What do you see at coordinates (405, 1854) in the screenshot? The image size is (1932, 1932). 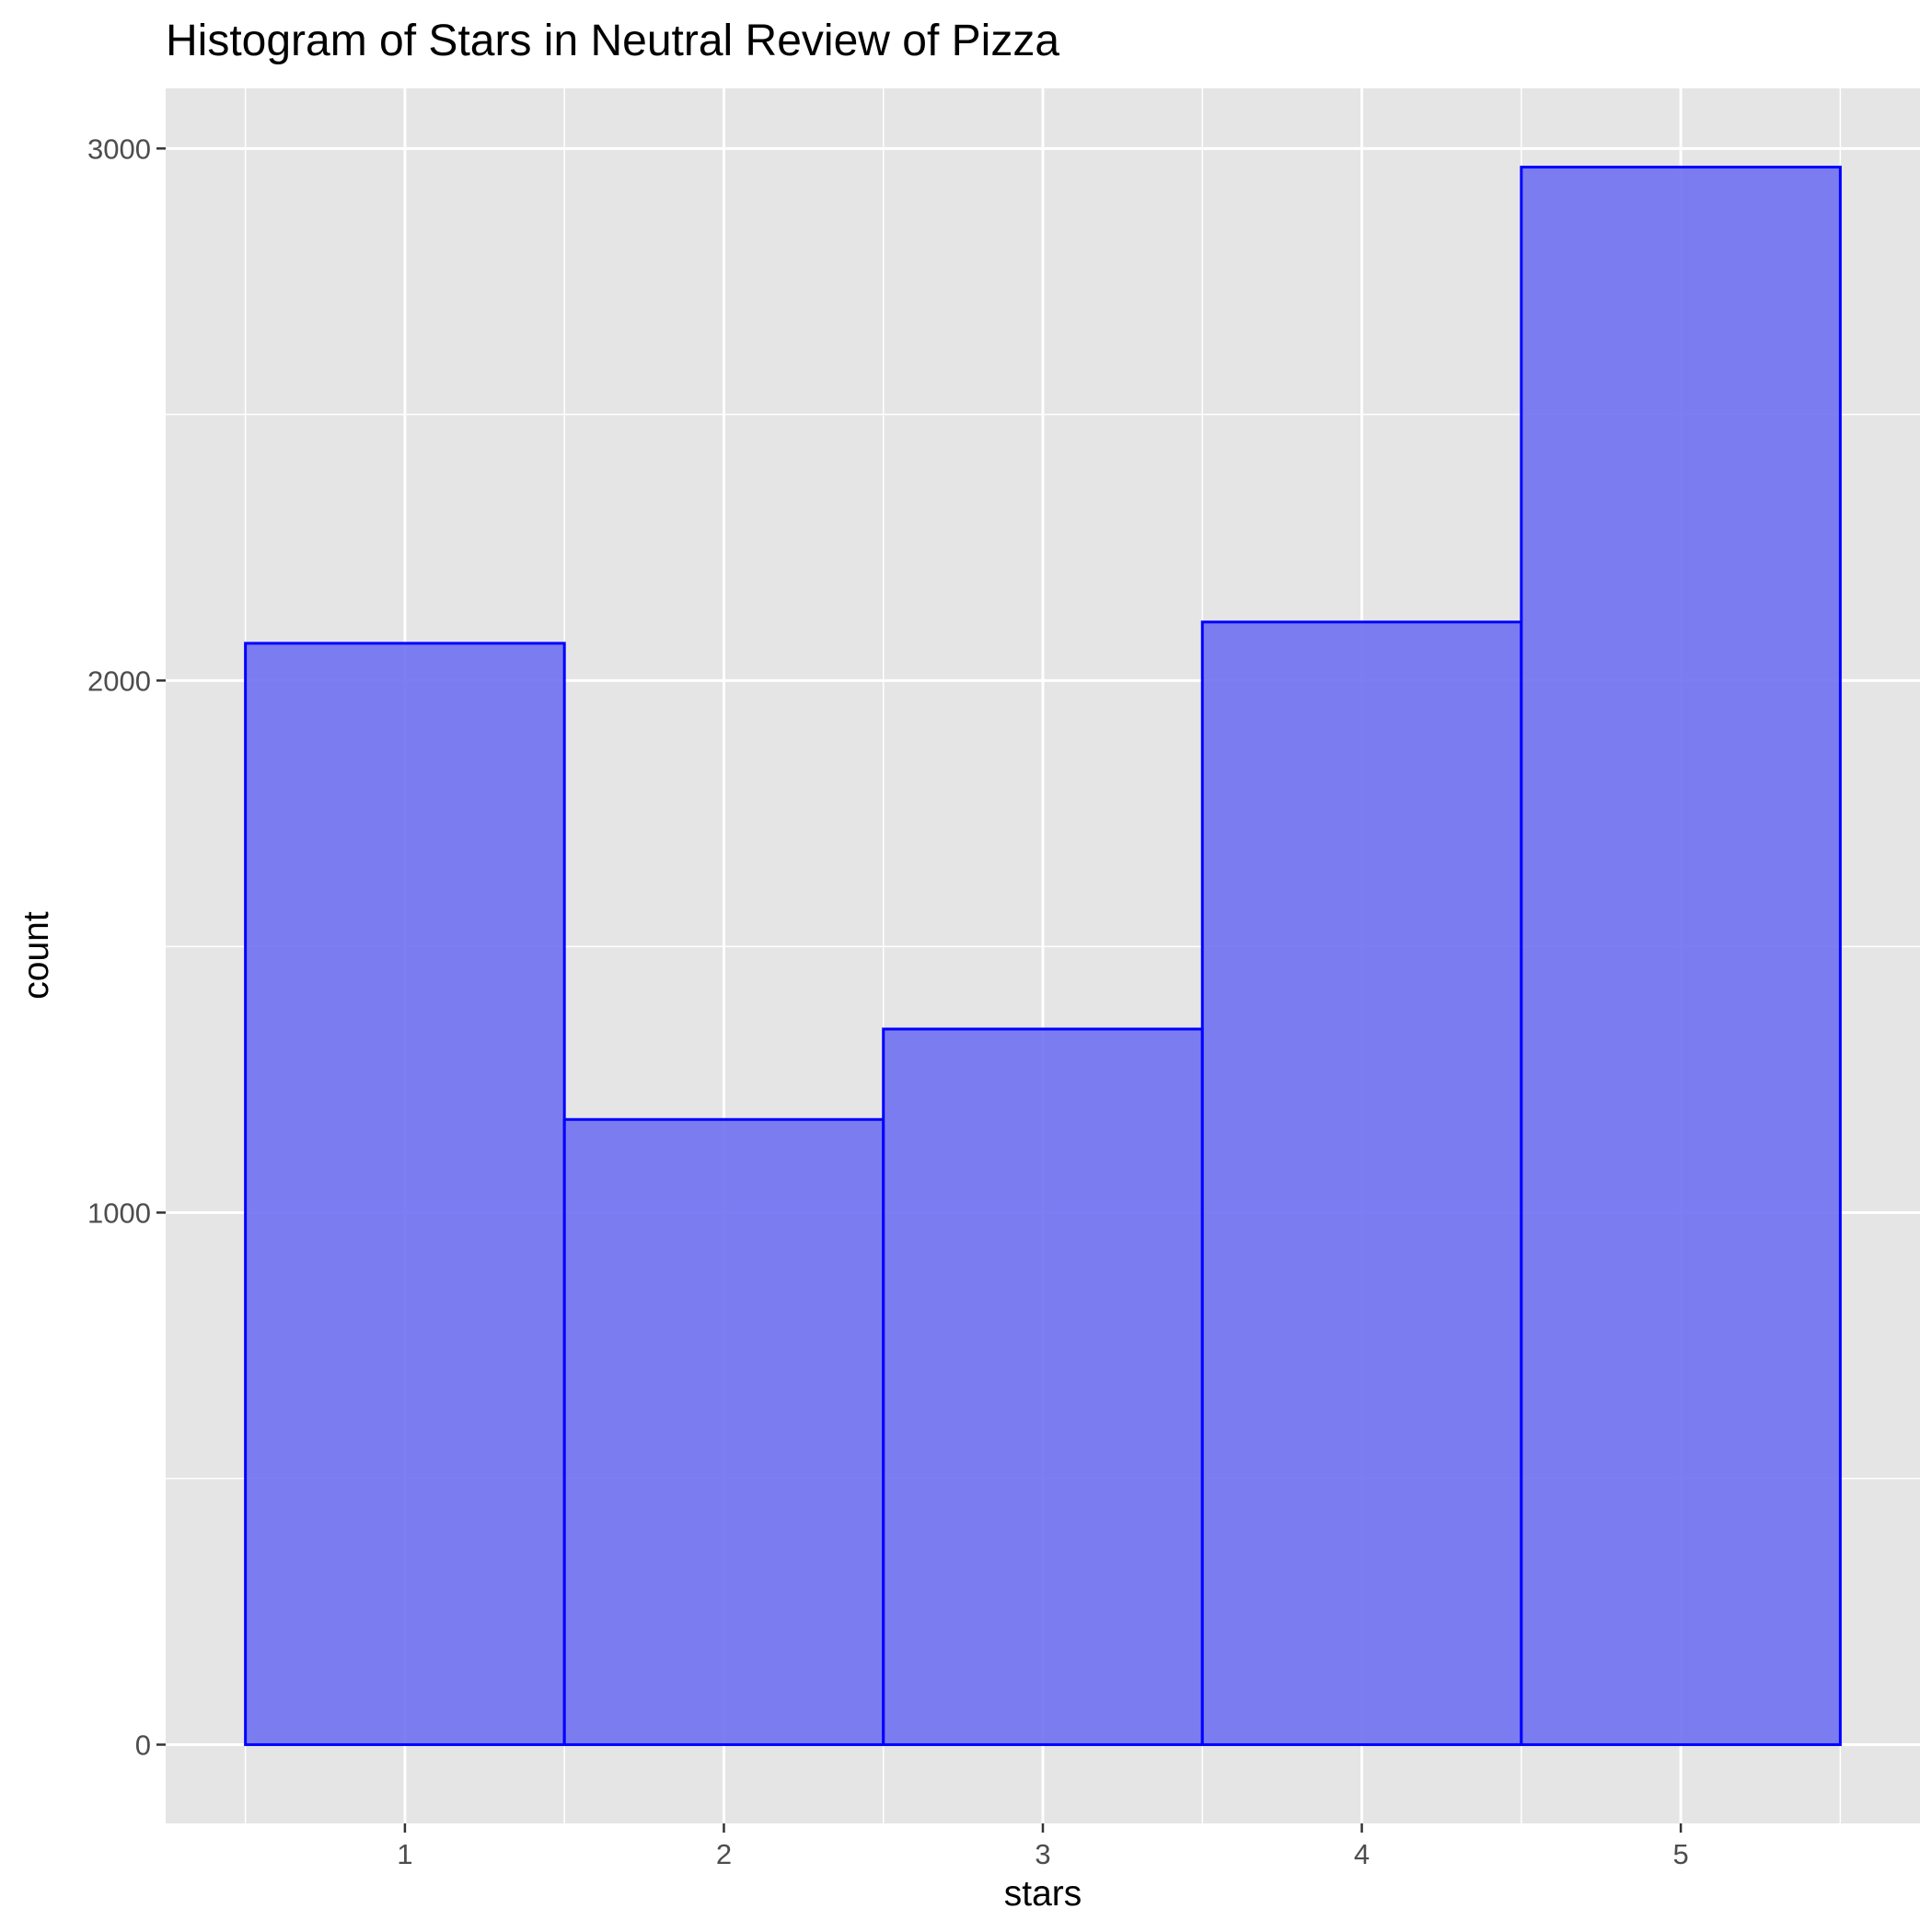 I see `x-tick-label: 1` at bounding box center [405, 1854].